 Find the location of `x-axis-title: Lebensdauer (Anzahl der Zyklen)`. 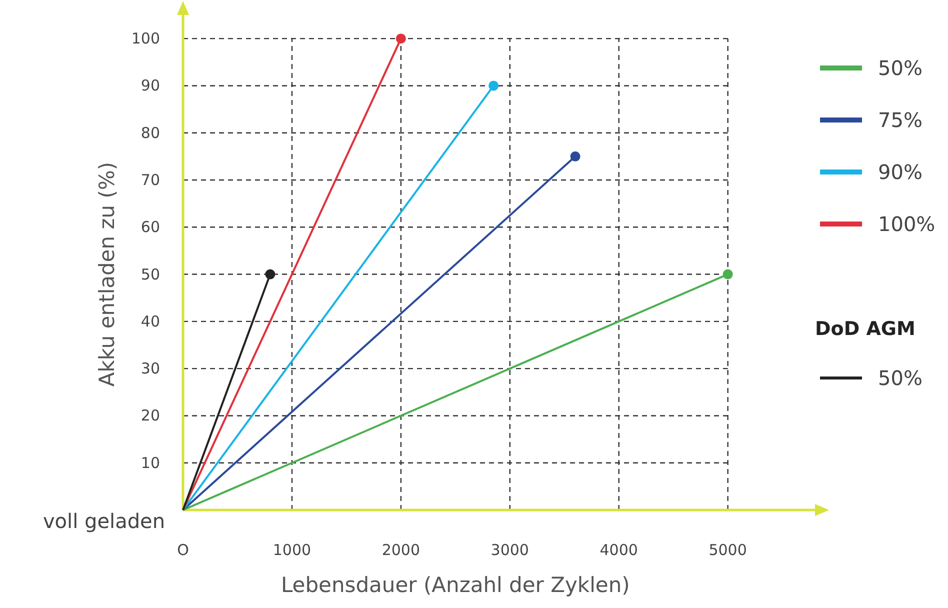

x-axis-title: Lebensdauer (Anzahl der Zyklen) is located at coordinates (455, 585).